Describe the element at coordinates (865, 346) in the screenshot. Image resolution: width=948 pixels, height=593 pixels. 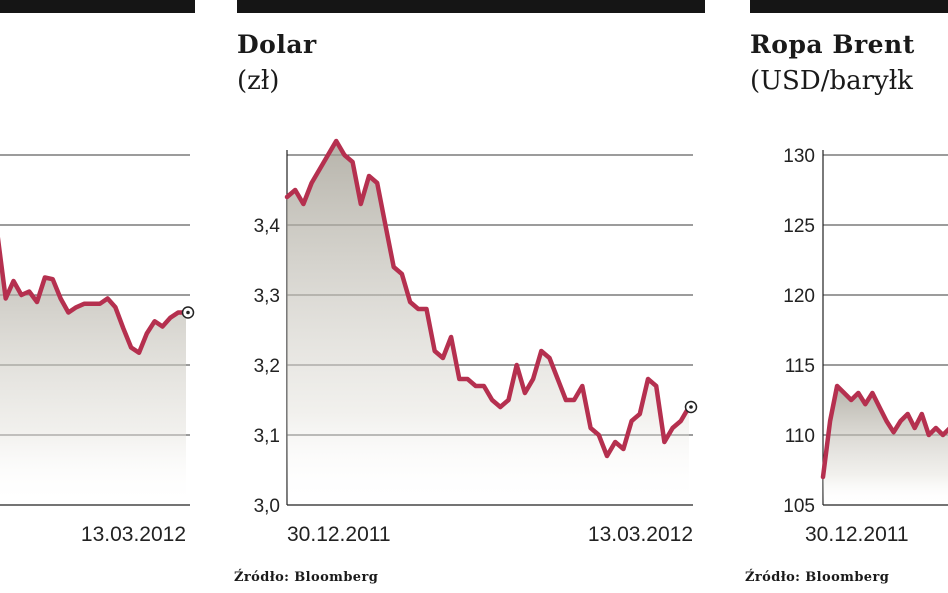
I see `brent-chart: 105 110 115 120 125 130 30.12.2011` at that location.